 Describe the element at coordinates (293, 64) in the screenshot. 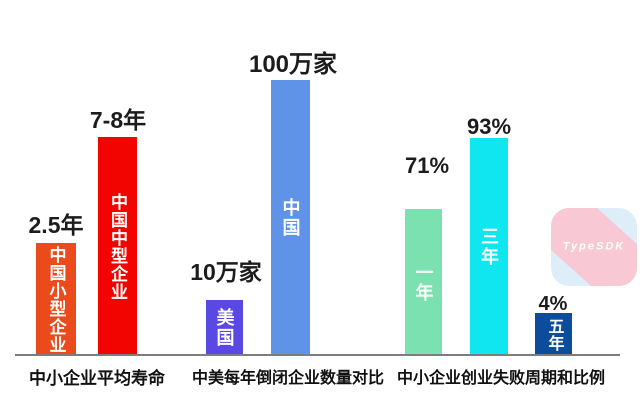

I see `value-label-china-closures: 100万家` at that location.